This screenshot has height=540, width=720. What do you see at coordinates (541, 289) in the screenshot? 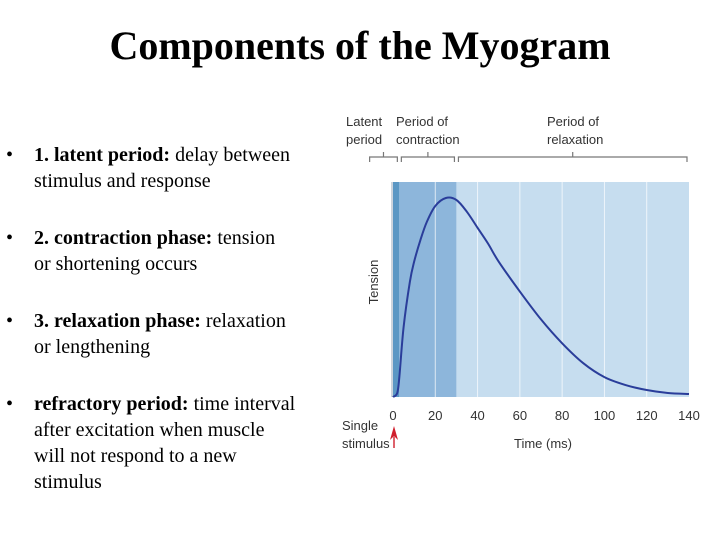
I see `gridlines` at bounding box center [541, 289].